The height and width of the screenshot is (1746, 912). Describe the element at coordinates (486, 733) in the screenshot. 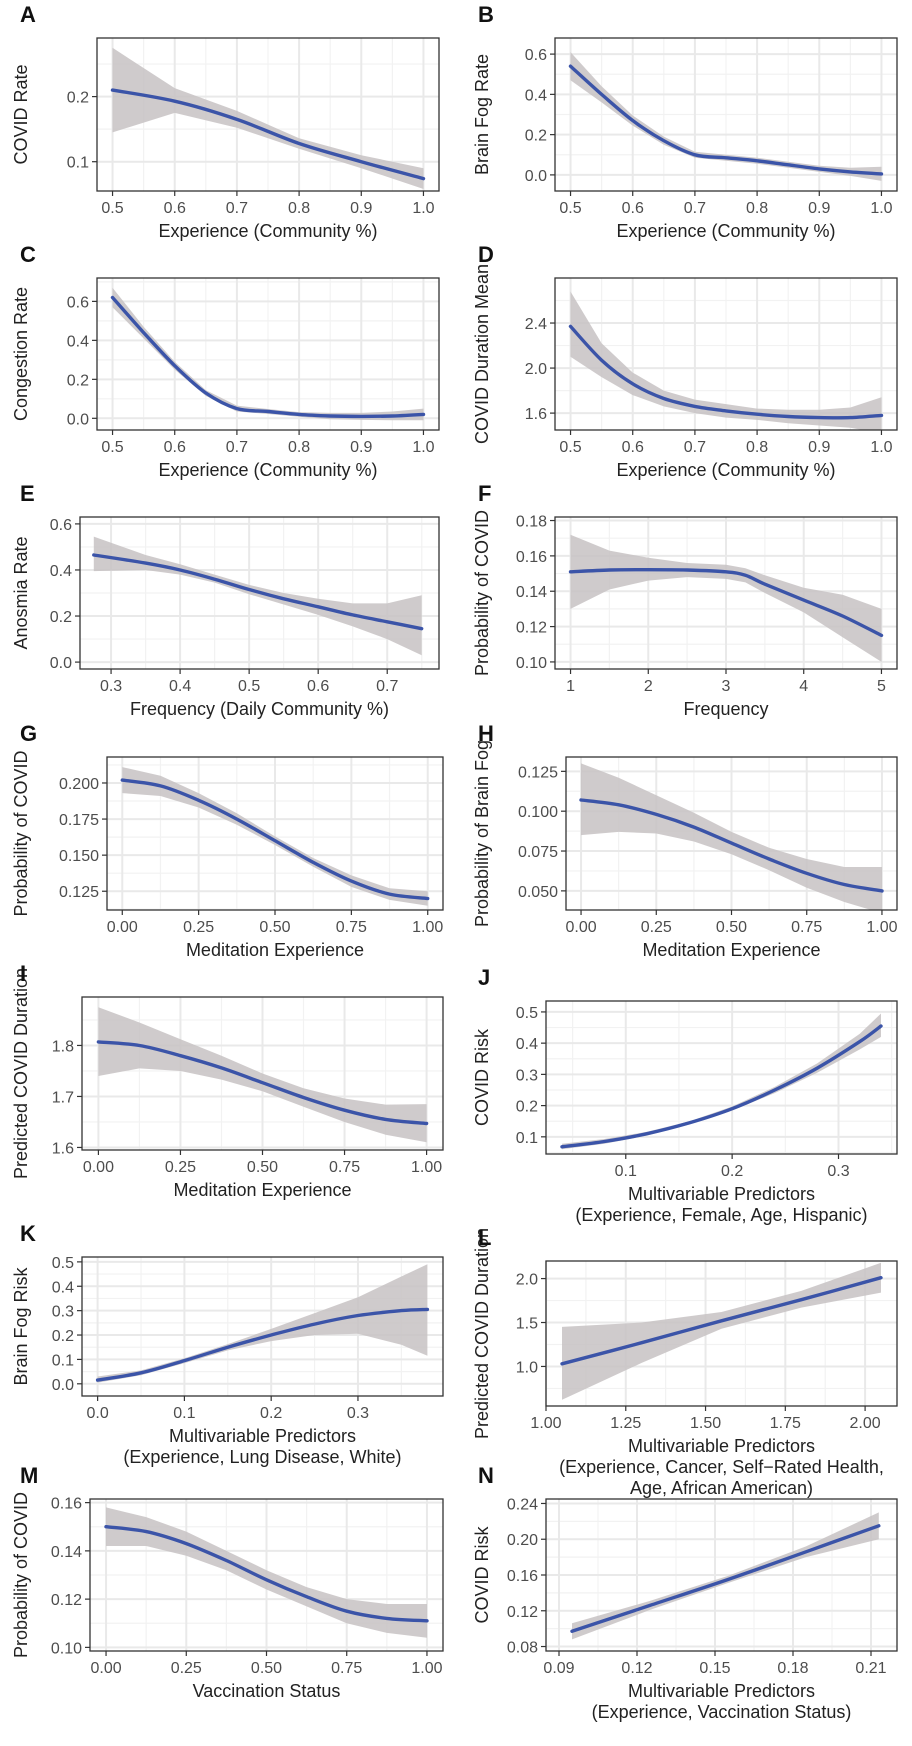

I see `panel-label: H` at that location.